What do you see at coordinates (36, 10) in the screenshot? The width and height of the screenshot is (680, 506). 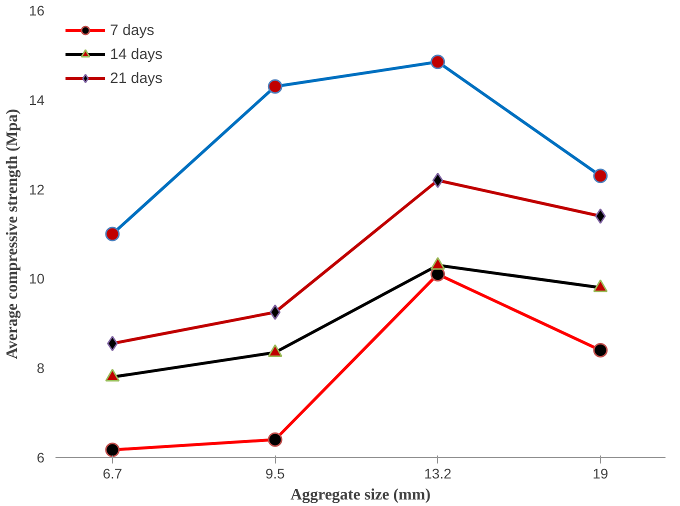 I see `y-tick-label: 16` at bounding box center [36, 10].